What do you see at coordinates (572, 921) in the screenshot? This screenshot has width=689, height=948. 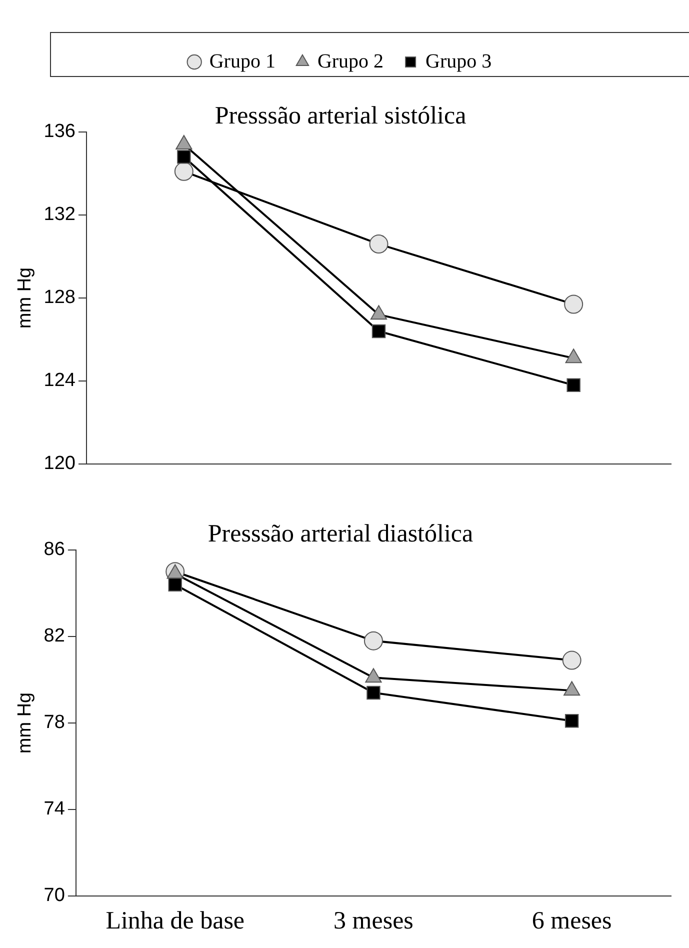 I see `x-tick-label: 6 meses` at bounding box center [572, 921].